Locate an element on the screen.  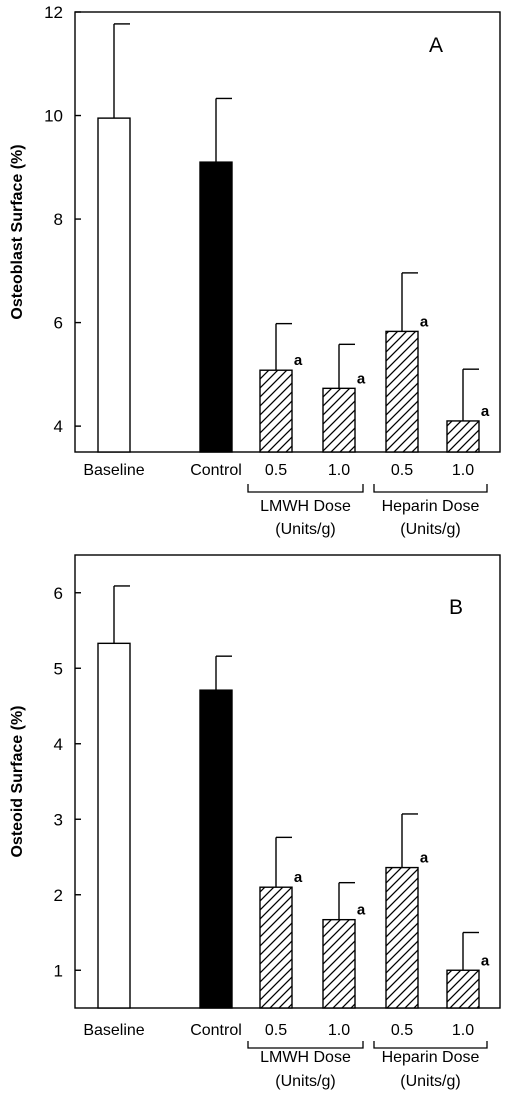
y-tick-label: 5 is located at coordinates (58, 668).